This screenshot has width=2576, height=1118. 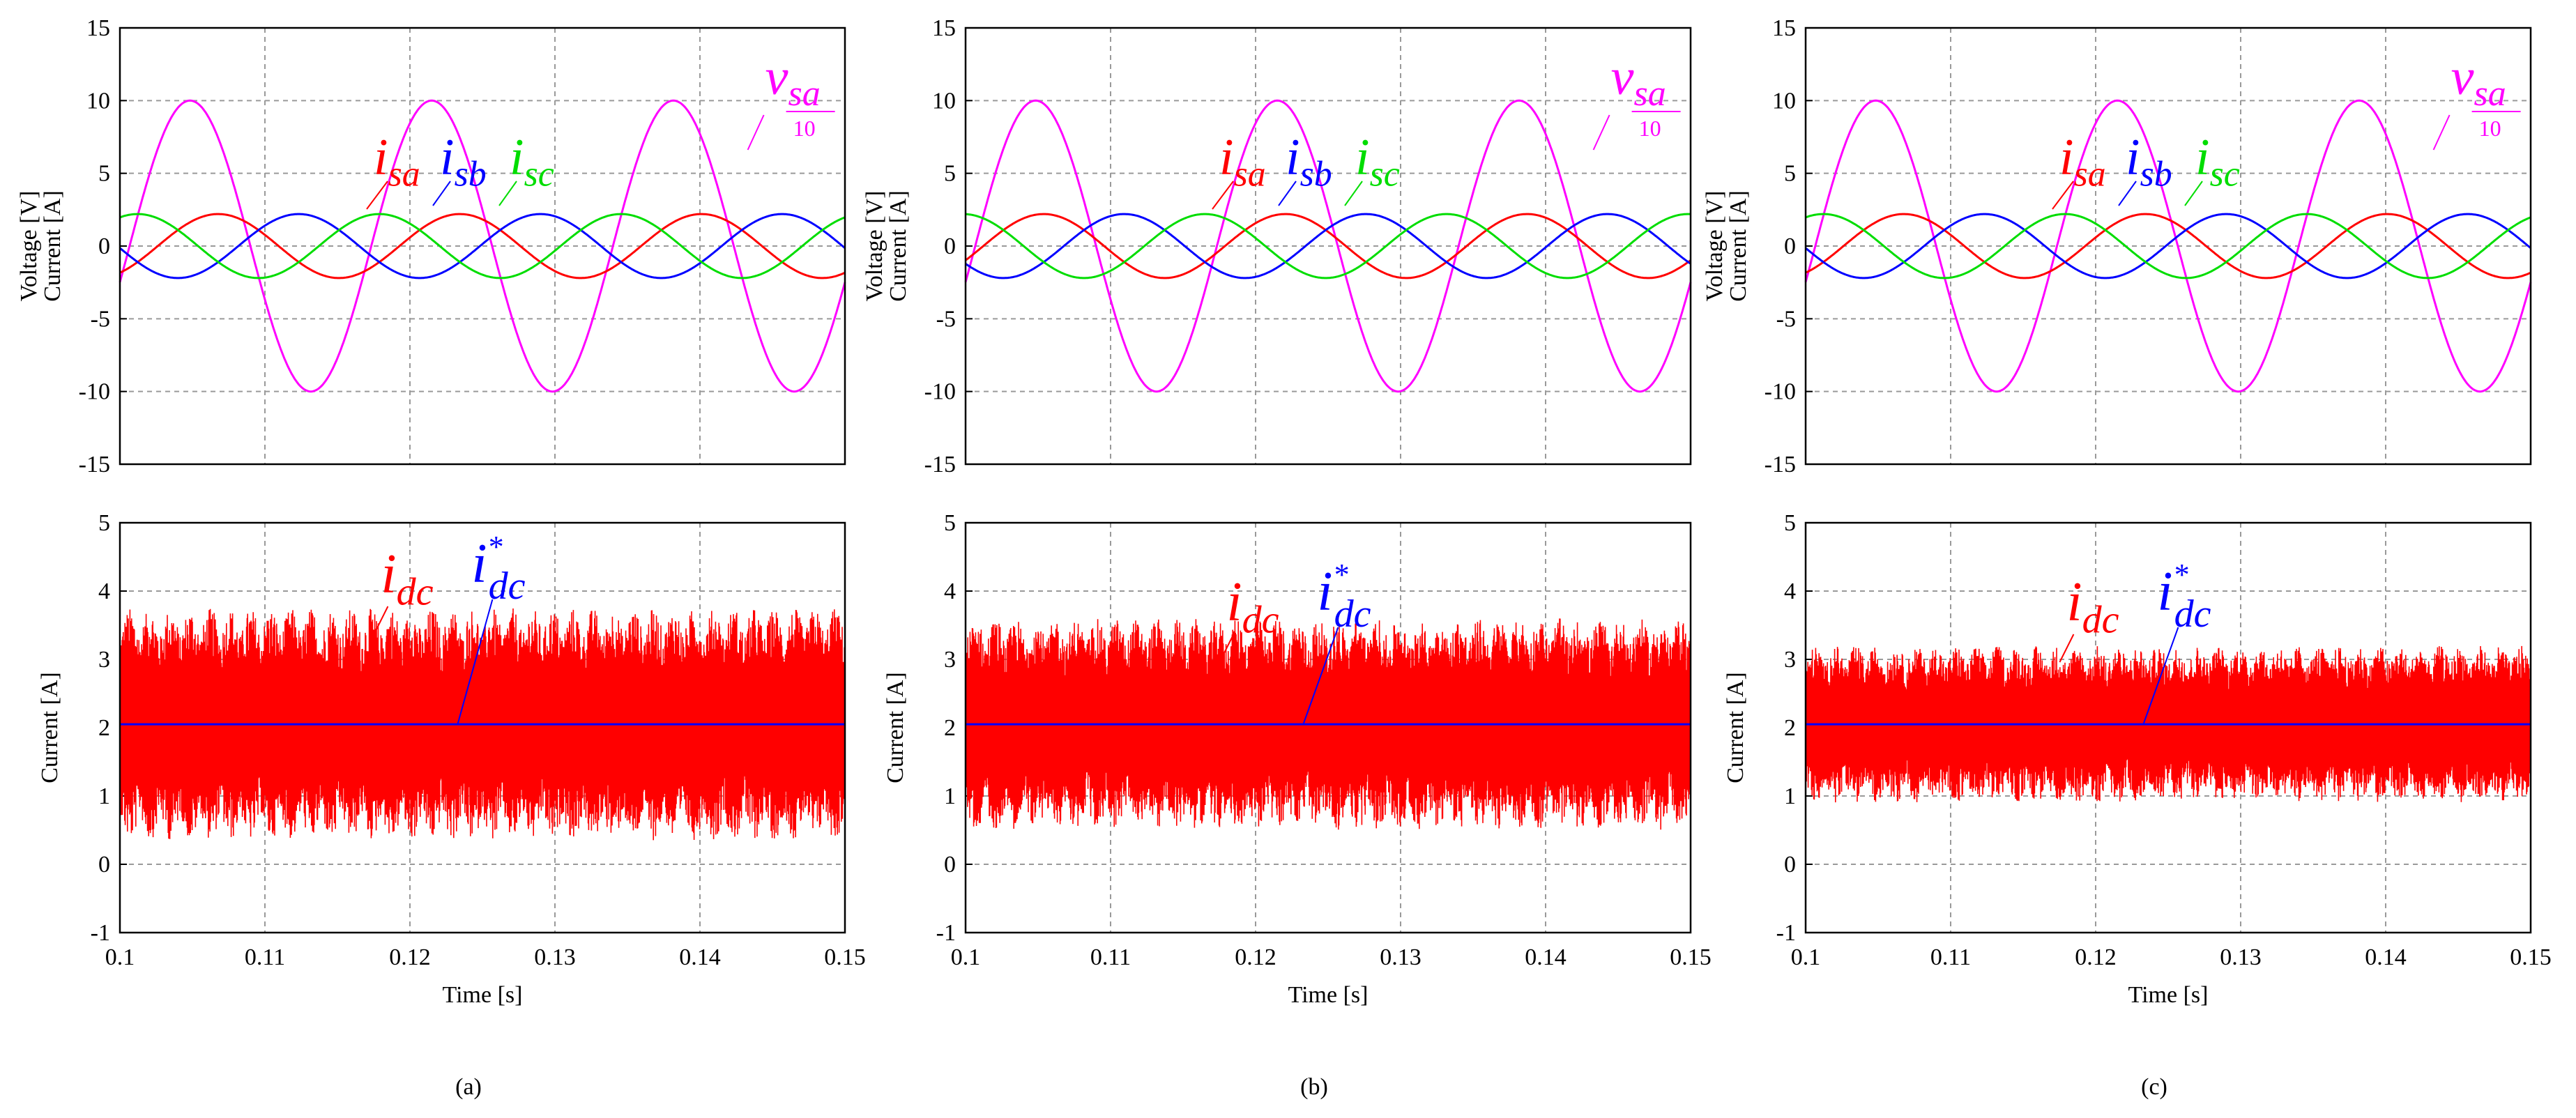 I want to click on bot-b-frame, so click(x=1328, y=728).